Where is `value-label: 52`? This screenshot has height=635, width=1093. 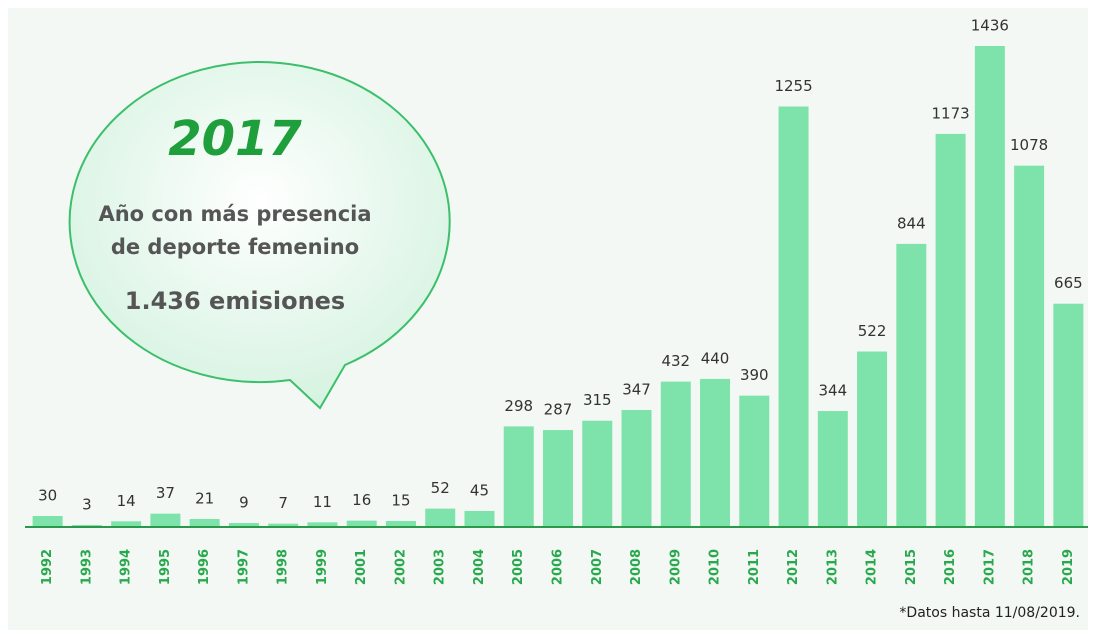
value-label: 52 is located at coordinates (440, 488).